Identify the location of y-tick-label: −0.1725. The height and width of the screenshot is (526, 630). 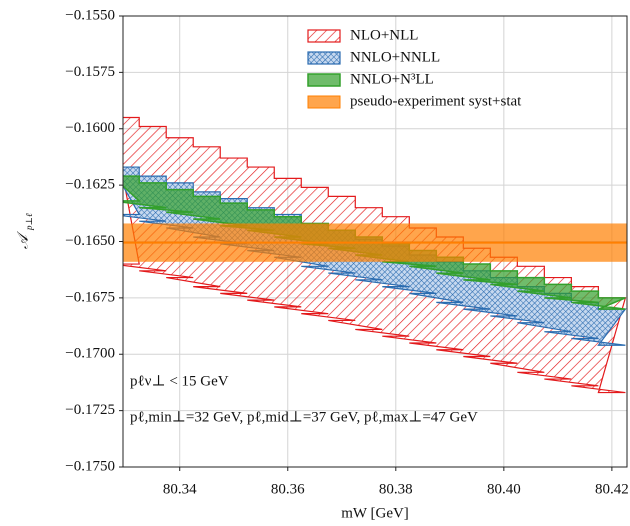
(90, 410).